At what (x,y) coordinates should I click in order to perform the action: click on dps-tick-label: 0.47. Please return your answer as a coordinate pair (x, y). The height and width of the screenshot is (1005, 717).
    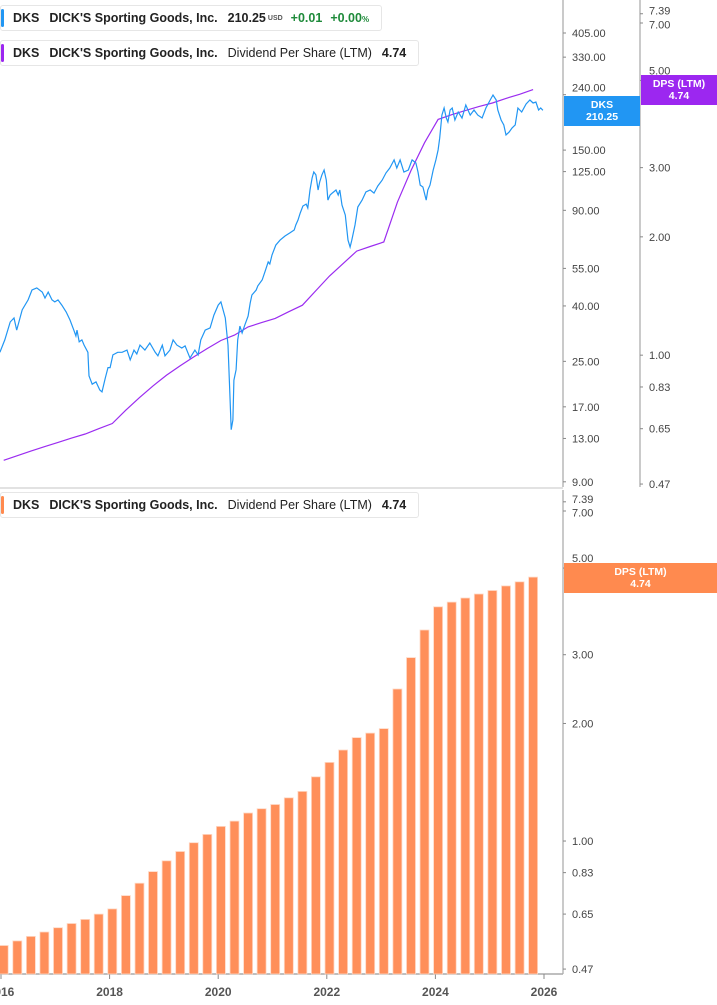
    Looking at the image, I should click on (659, 485).